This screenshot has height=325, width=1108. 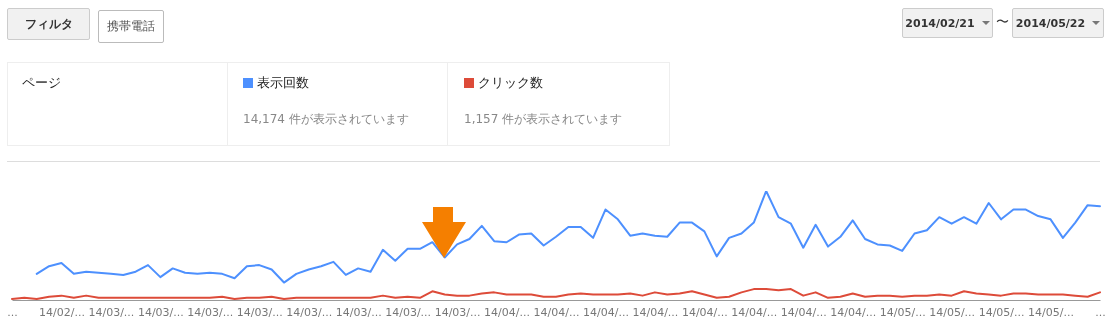 I want to click on text: 2014/05/22, so click(x=1058, y=23).